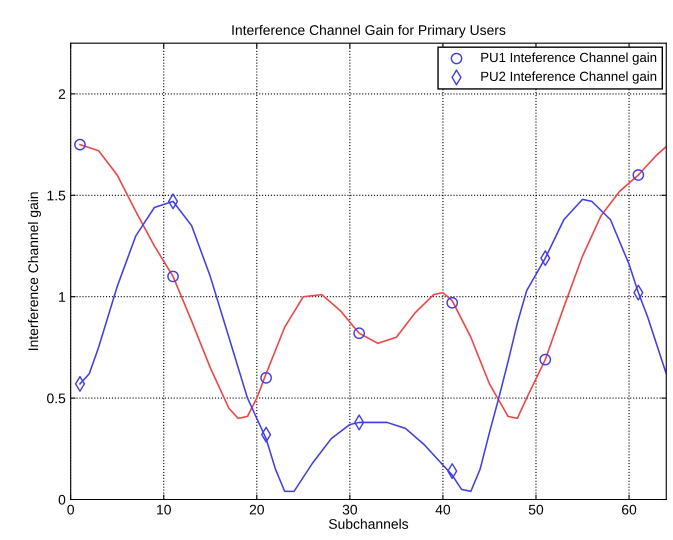  I want to click on x-tick-label: 40, so click(443, 509).